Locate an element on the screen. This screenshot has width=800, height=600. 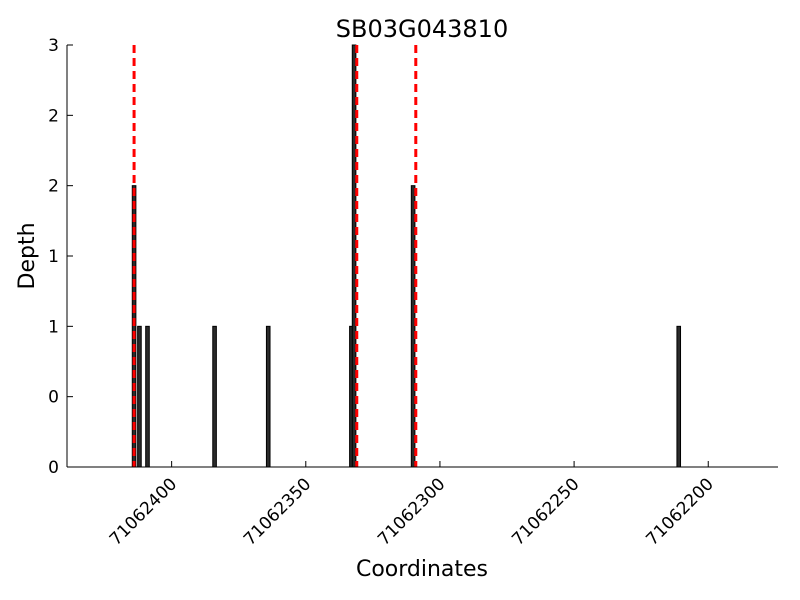
x-tick-label: 71062400 is located at coordinates (143, 511).